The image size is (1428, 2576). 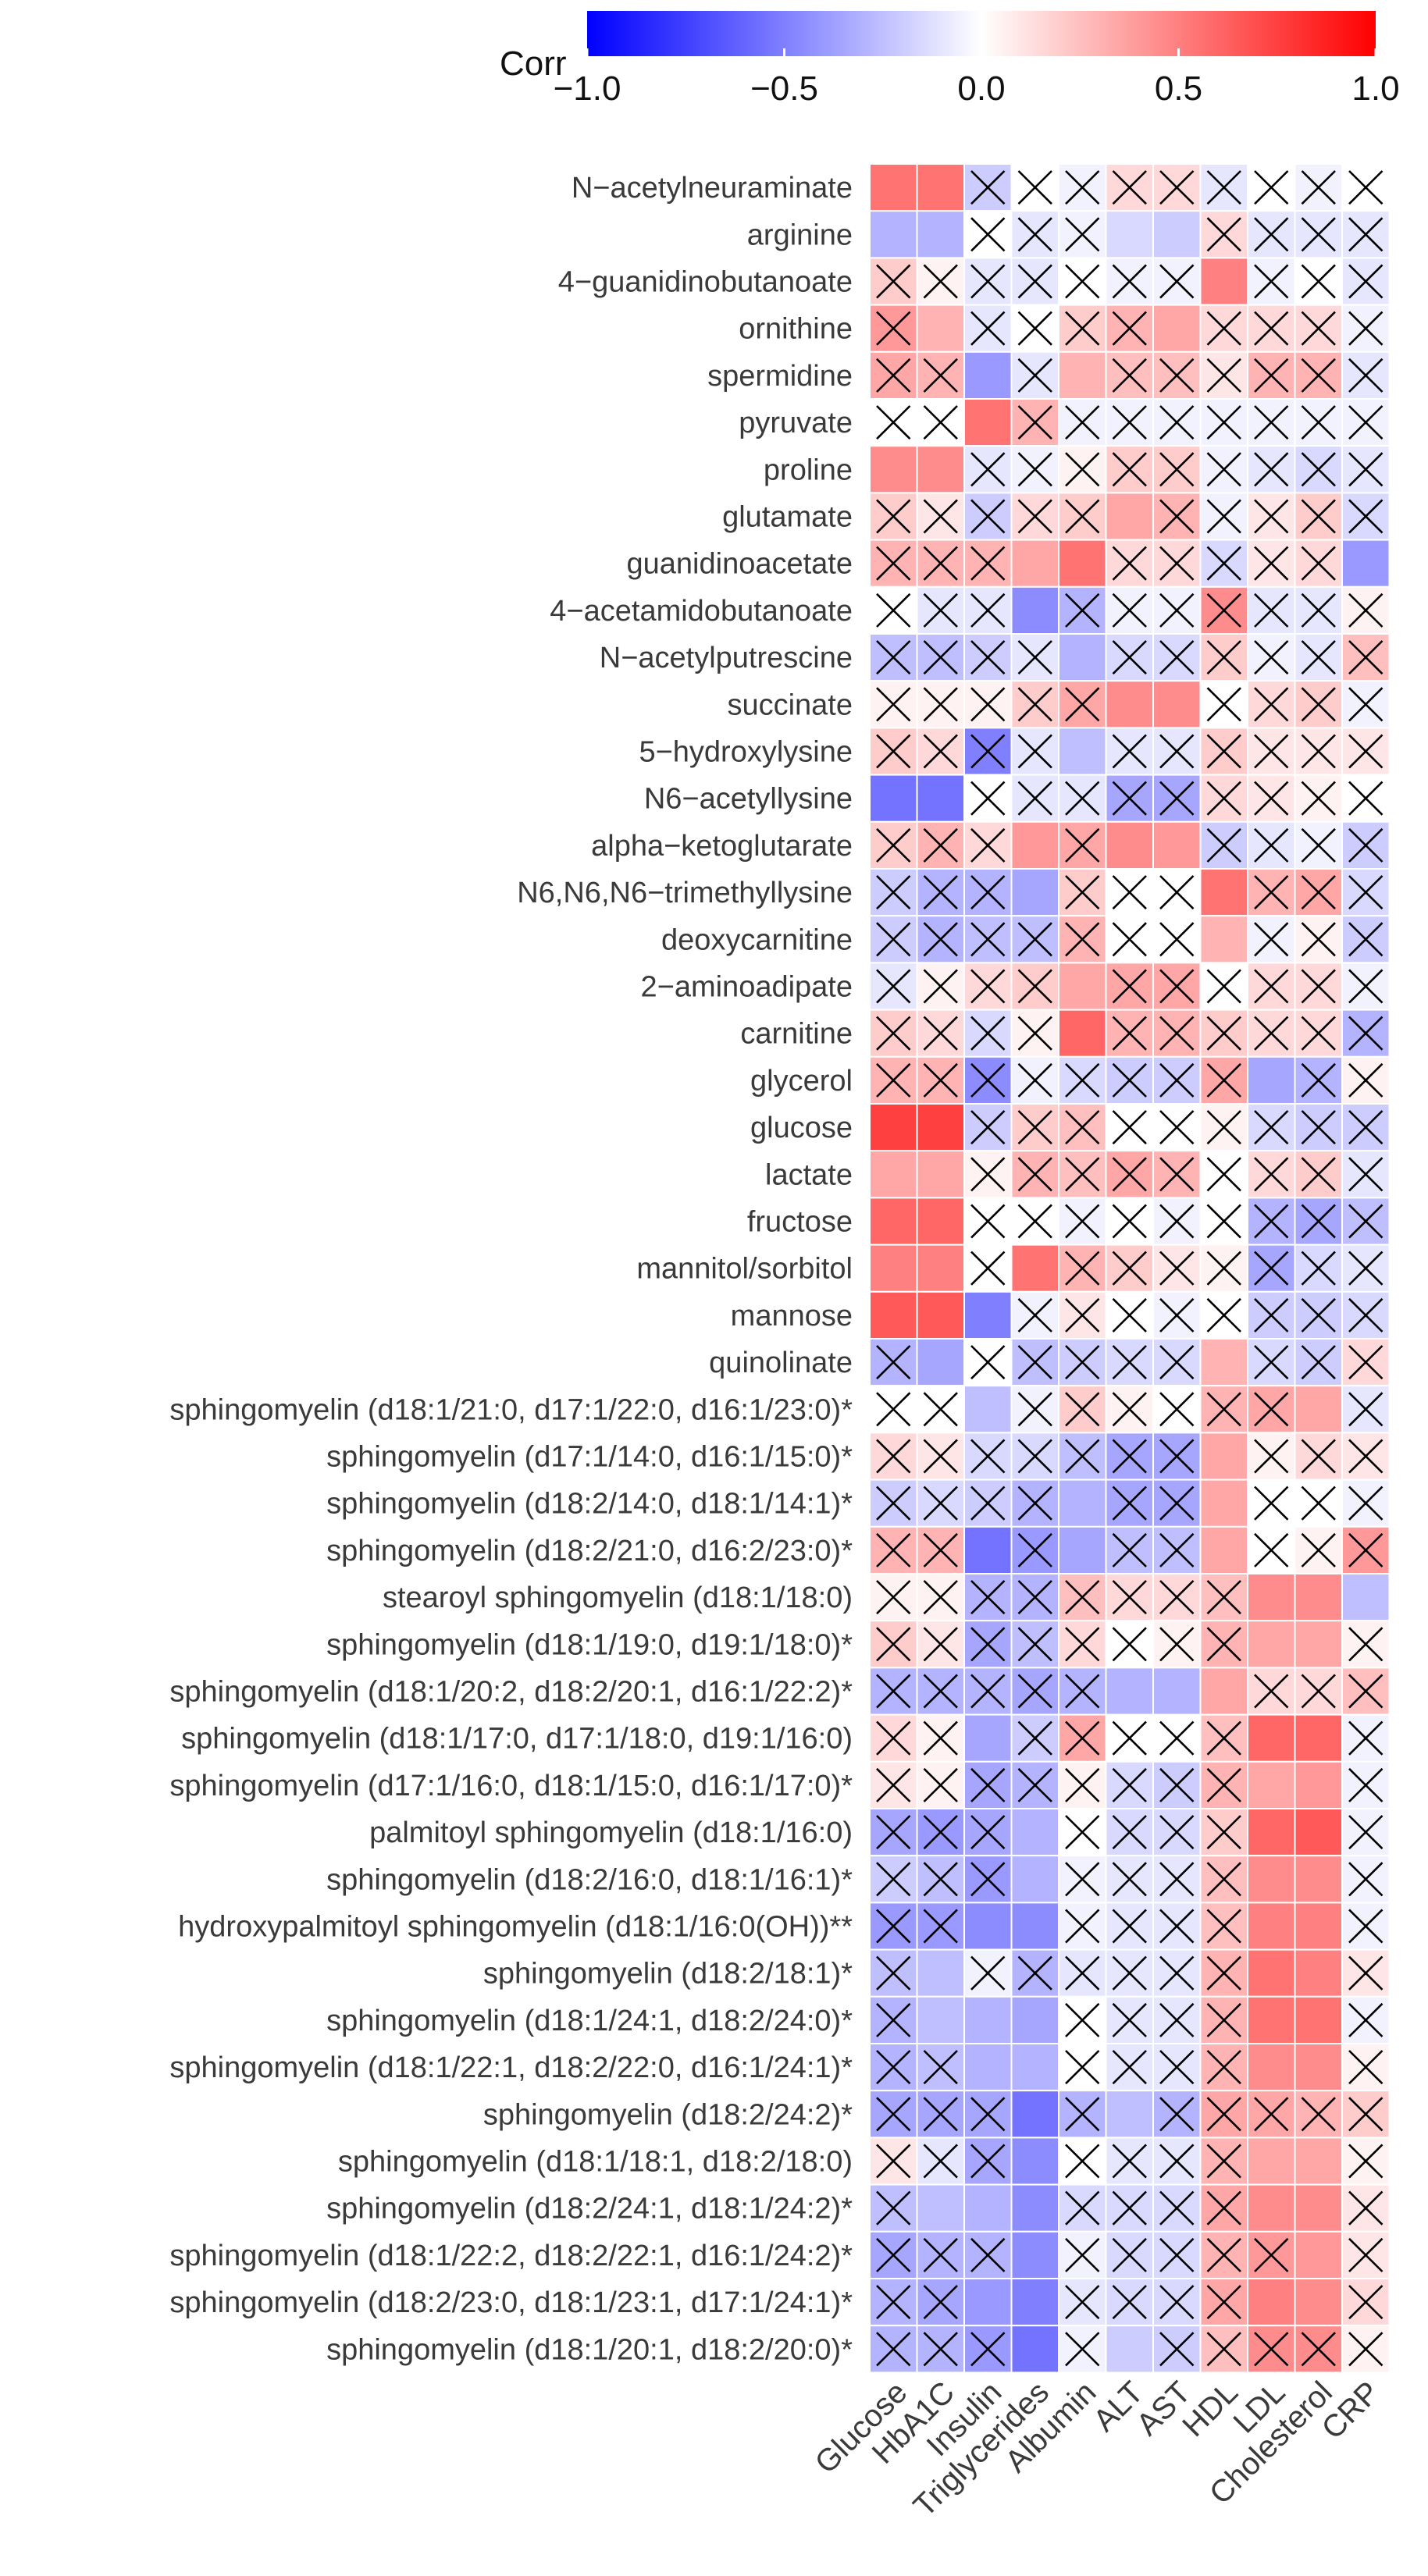 What do you see at coordinates (792, 1316) in the screenshot?
I see `row-label: mannose` at bounding box center [792, 1316].